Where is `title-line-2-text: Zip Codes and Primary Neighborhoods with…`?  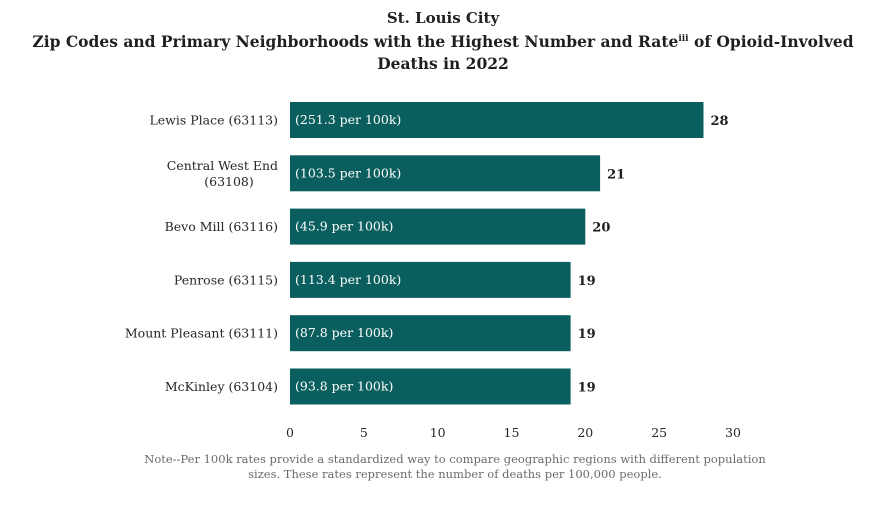 title-line-2-text: Zip Codes and Primary Neighborhoods with… is located at coordinates (355, 42).